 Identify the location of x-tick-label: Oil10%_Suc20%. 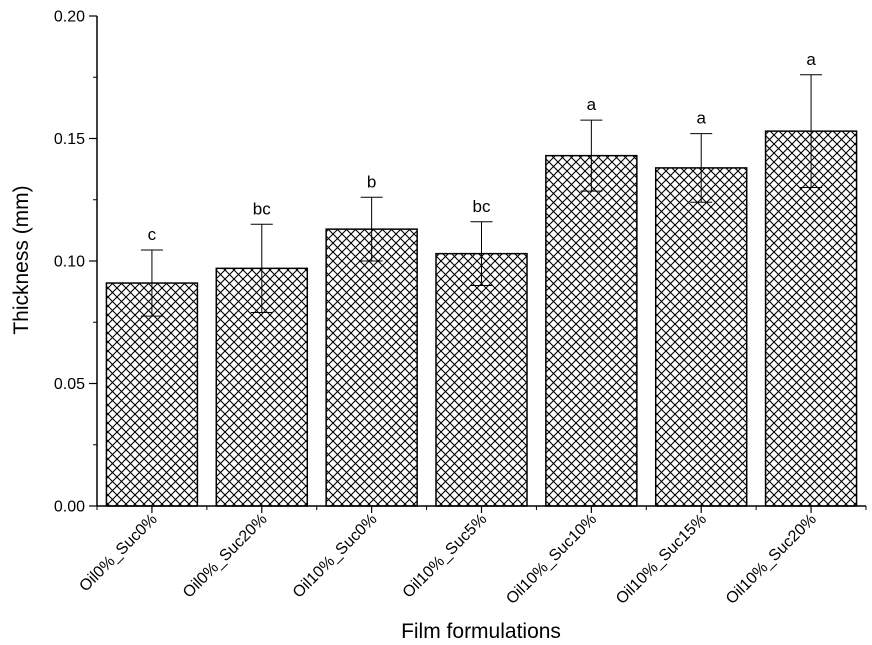
(771, 559).